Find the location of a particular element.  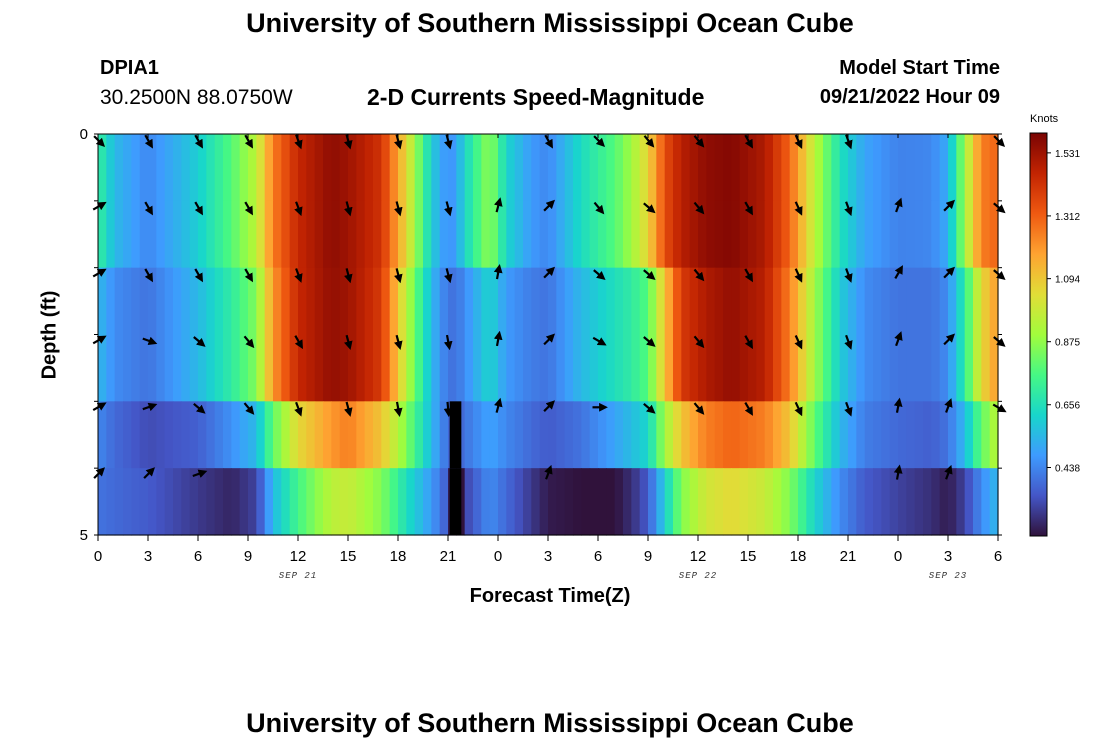

x-tick-label: 12 is located at coordinates (698, 556).